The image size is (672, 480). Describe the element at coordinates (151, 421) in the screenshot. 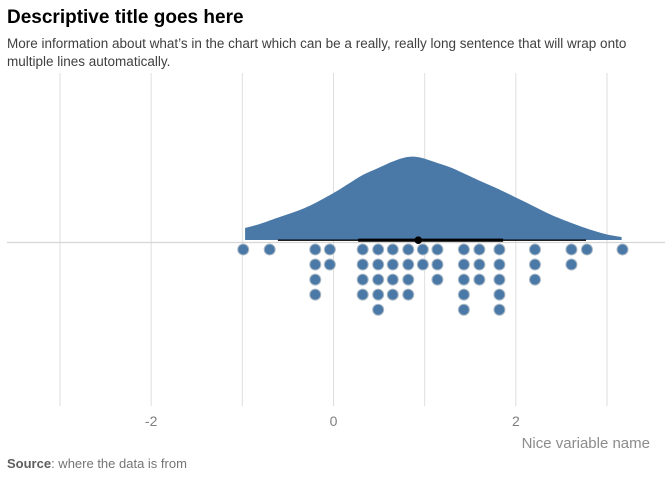

I see `x-tick-label: -2` at that location.